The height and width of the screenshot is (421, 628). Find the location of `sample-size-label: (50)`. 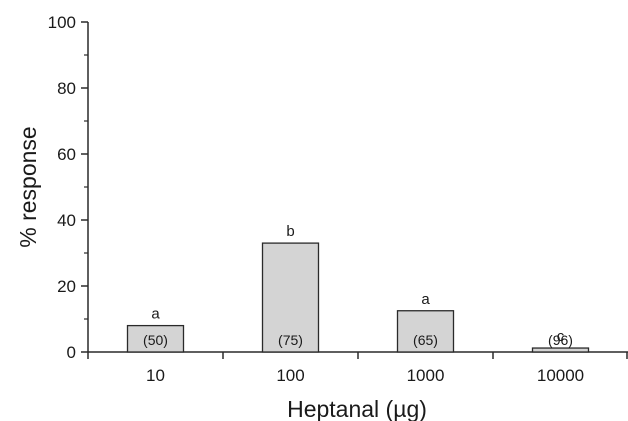

sample-size-label: (50) is located at coordinates (155, 340).